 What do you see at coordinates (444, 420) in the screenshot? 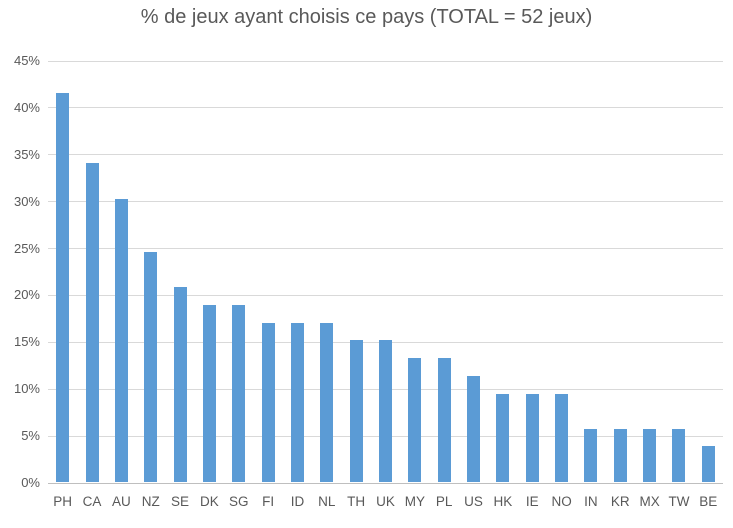
I see `bar-pl` at bounding box center [444, 420].